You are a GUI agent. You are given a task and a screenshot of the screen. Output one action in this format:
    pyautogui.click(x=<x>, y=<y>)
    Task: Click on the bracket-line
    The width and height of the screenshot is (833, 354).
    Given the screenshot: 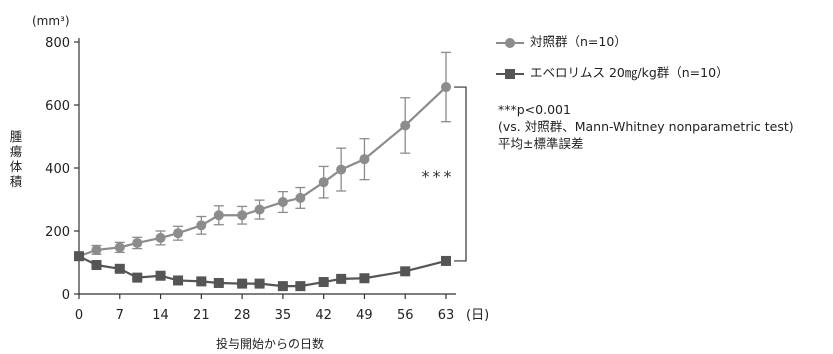 What is the action you would take?
    pyautogui.click(x=460, y=174)
    